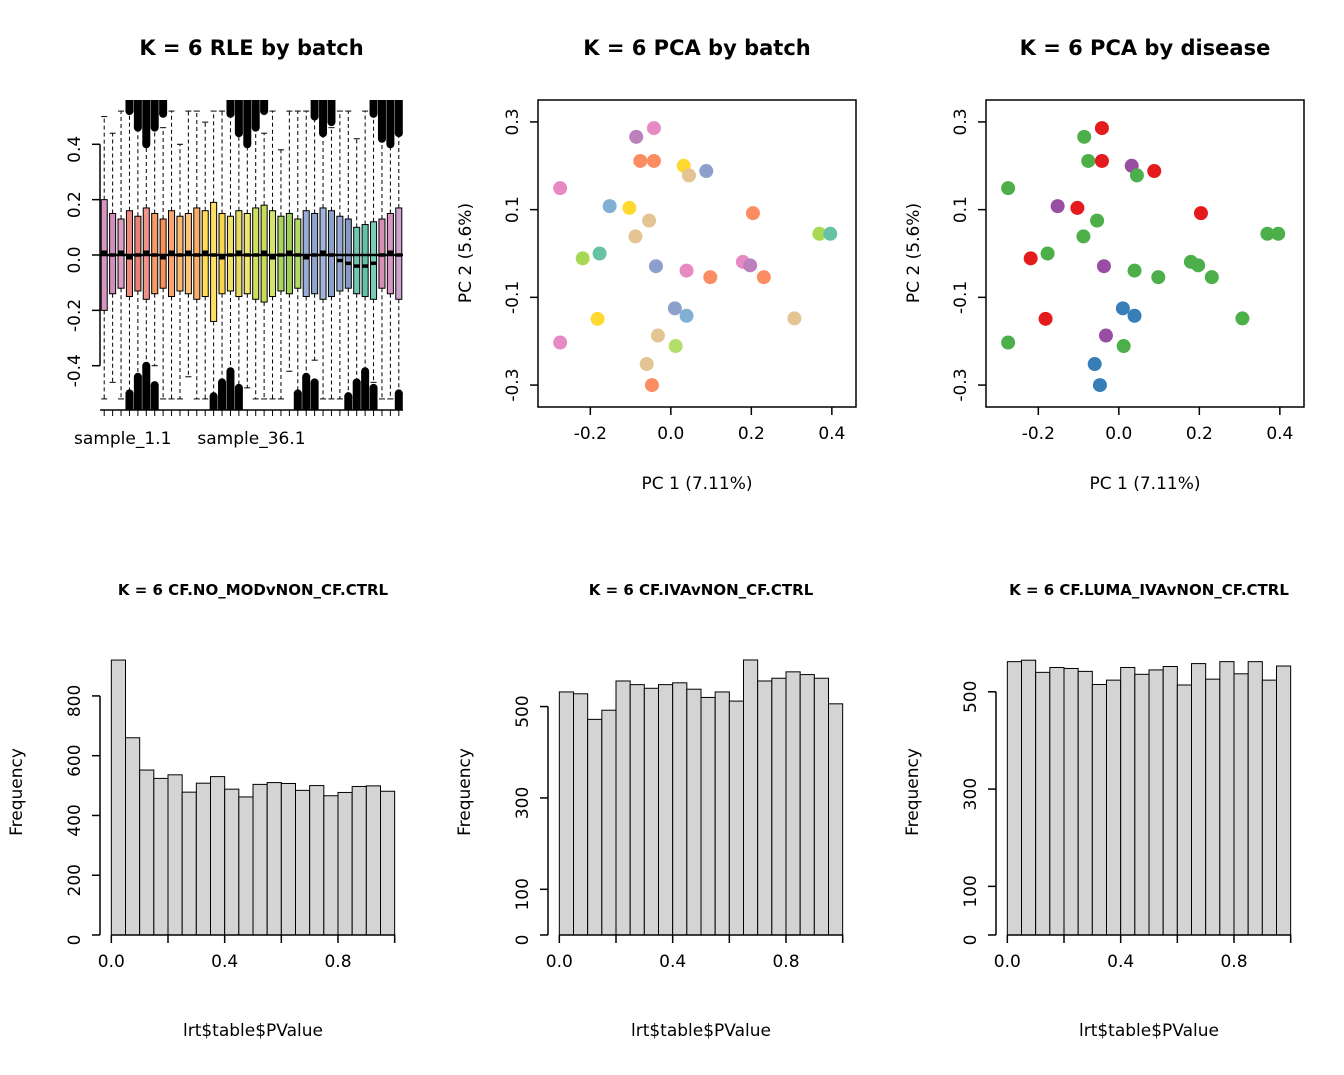 Image resolution: width=1344 pixels, height=1075 pixels. Describe the element at coordinates (1145, 48) in the screenshot. I see `panel-title: K = 6 PCA by disease` at that location.